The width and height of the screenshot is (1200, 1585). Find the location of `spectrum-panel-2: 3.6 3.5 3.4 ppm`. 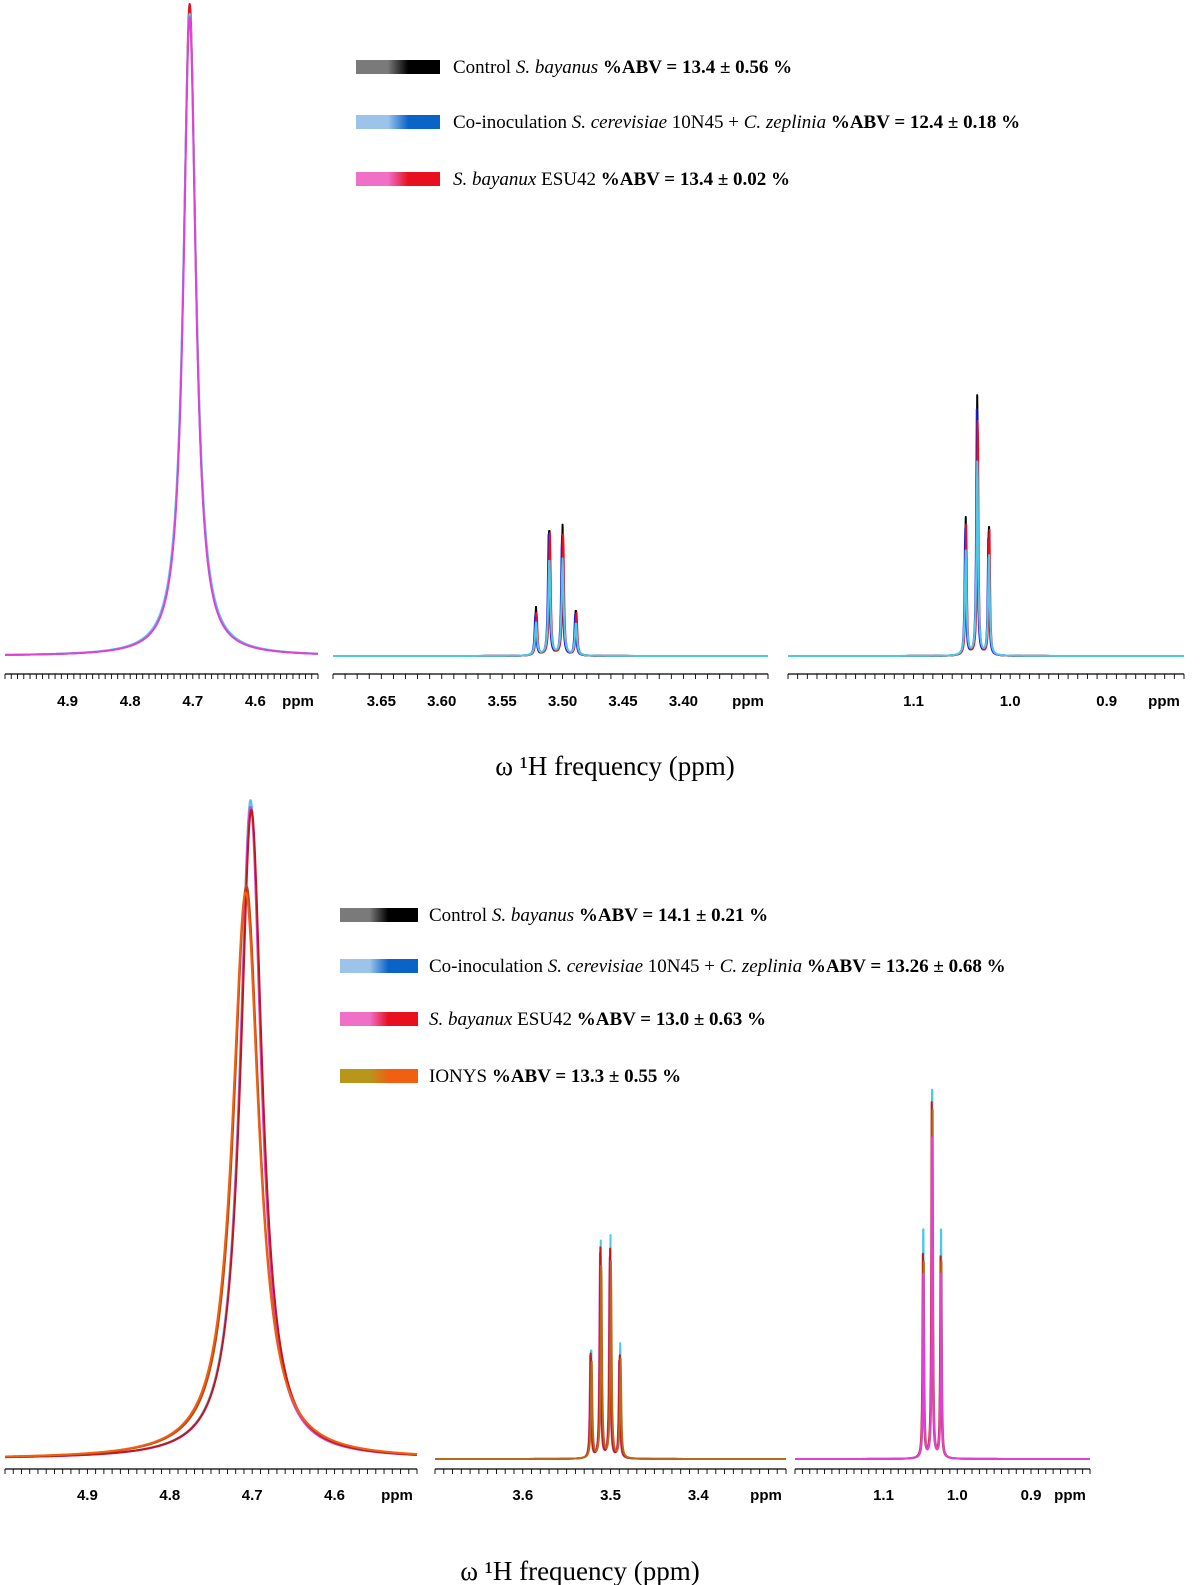

spectrum-panel-2: 3.6 3.5 3.4 ppm is located at coordinates (610, 1368).